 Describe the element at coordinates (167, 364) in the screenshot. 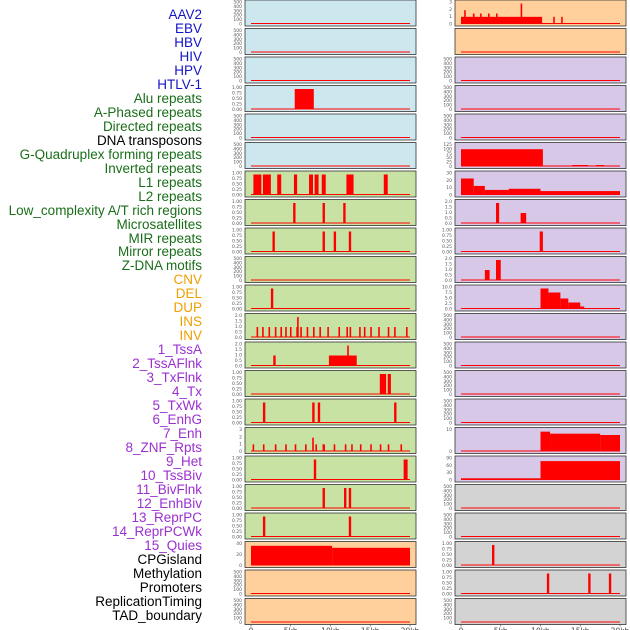

I see `track-label: 2_TssAFlnk` at that location.